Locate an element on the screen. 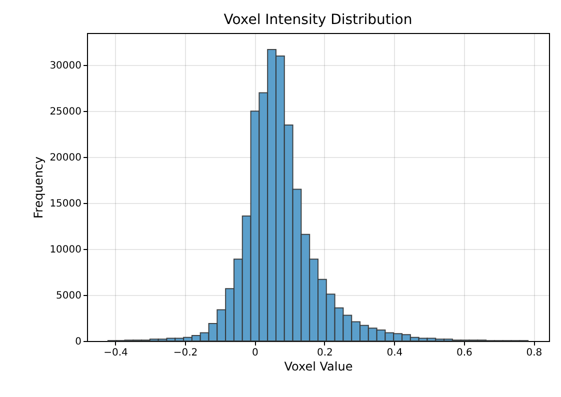  y-tick-label: 25000 is located at coordinates (66, 112).